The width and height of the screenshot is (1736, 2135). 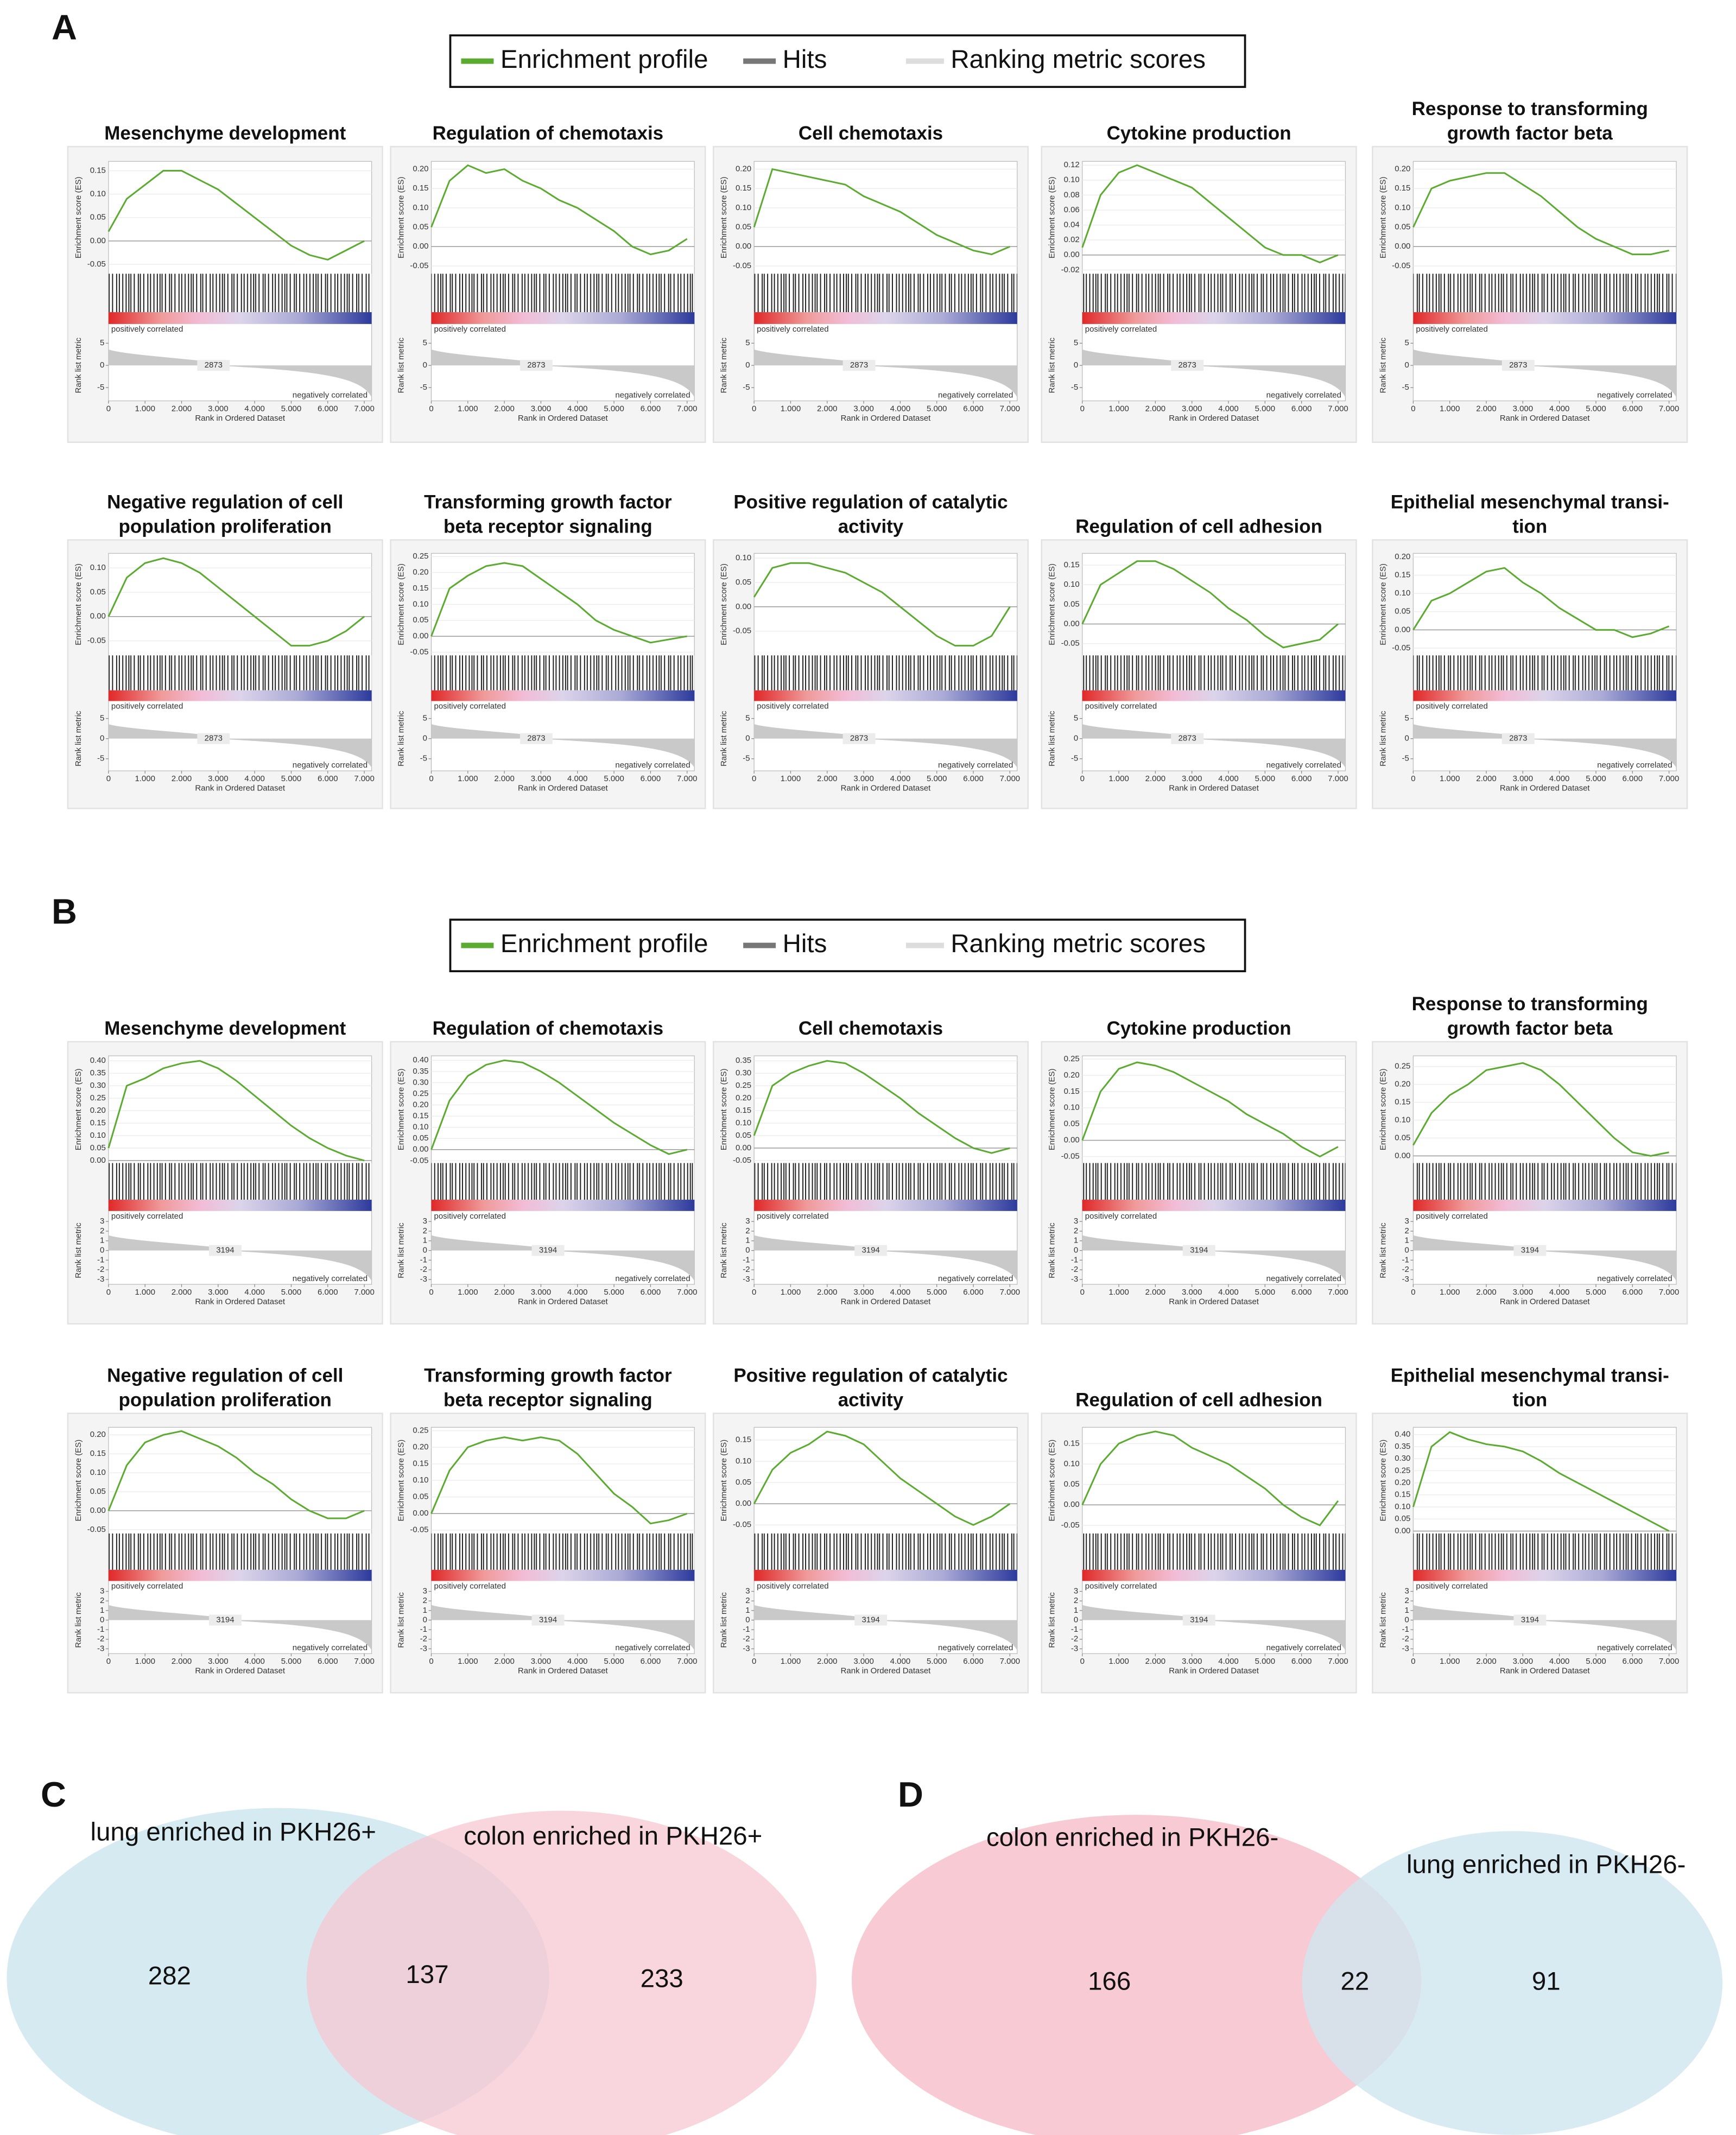 I want to click on x-tick-label: 3.000, so click(x=863, y=1661).